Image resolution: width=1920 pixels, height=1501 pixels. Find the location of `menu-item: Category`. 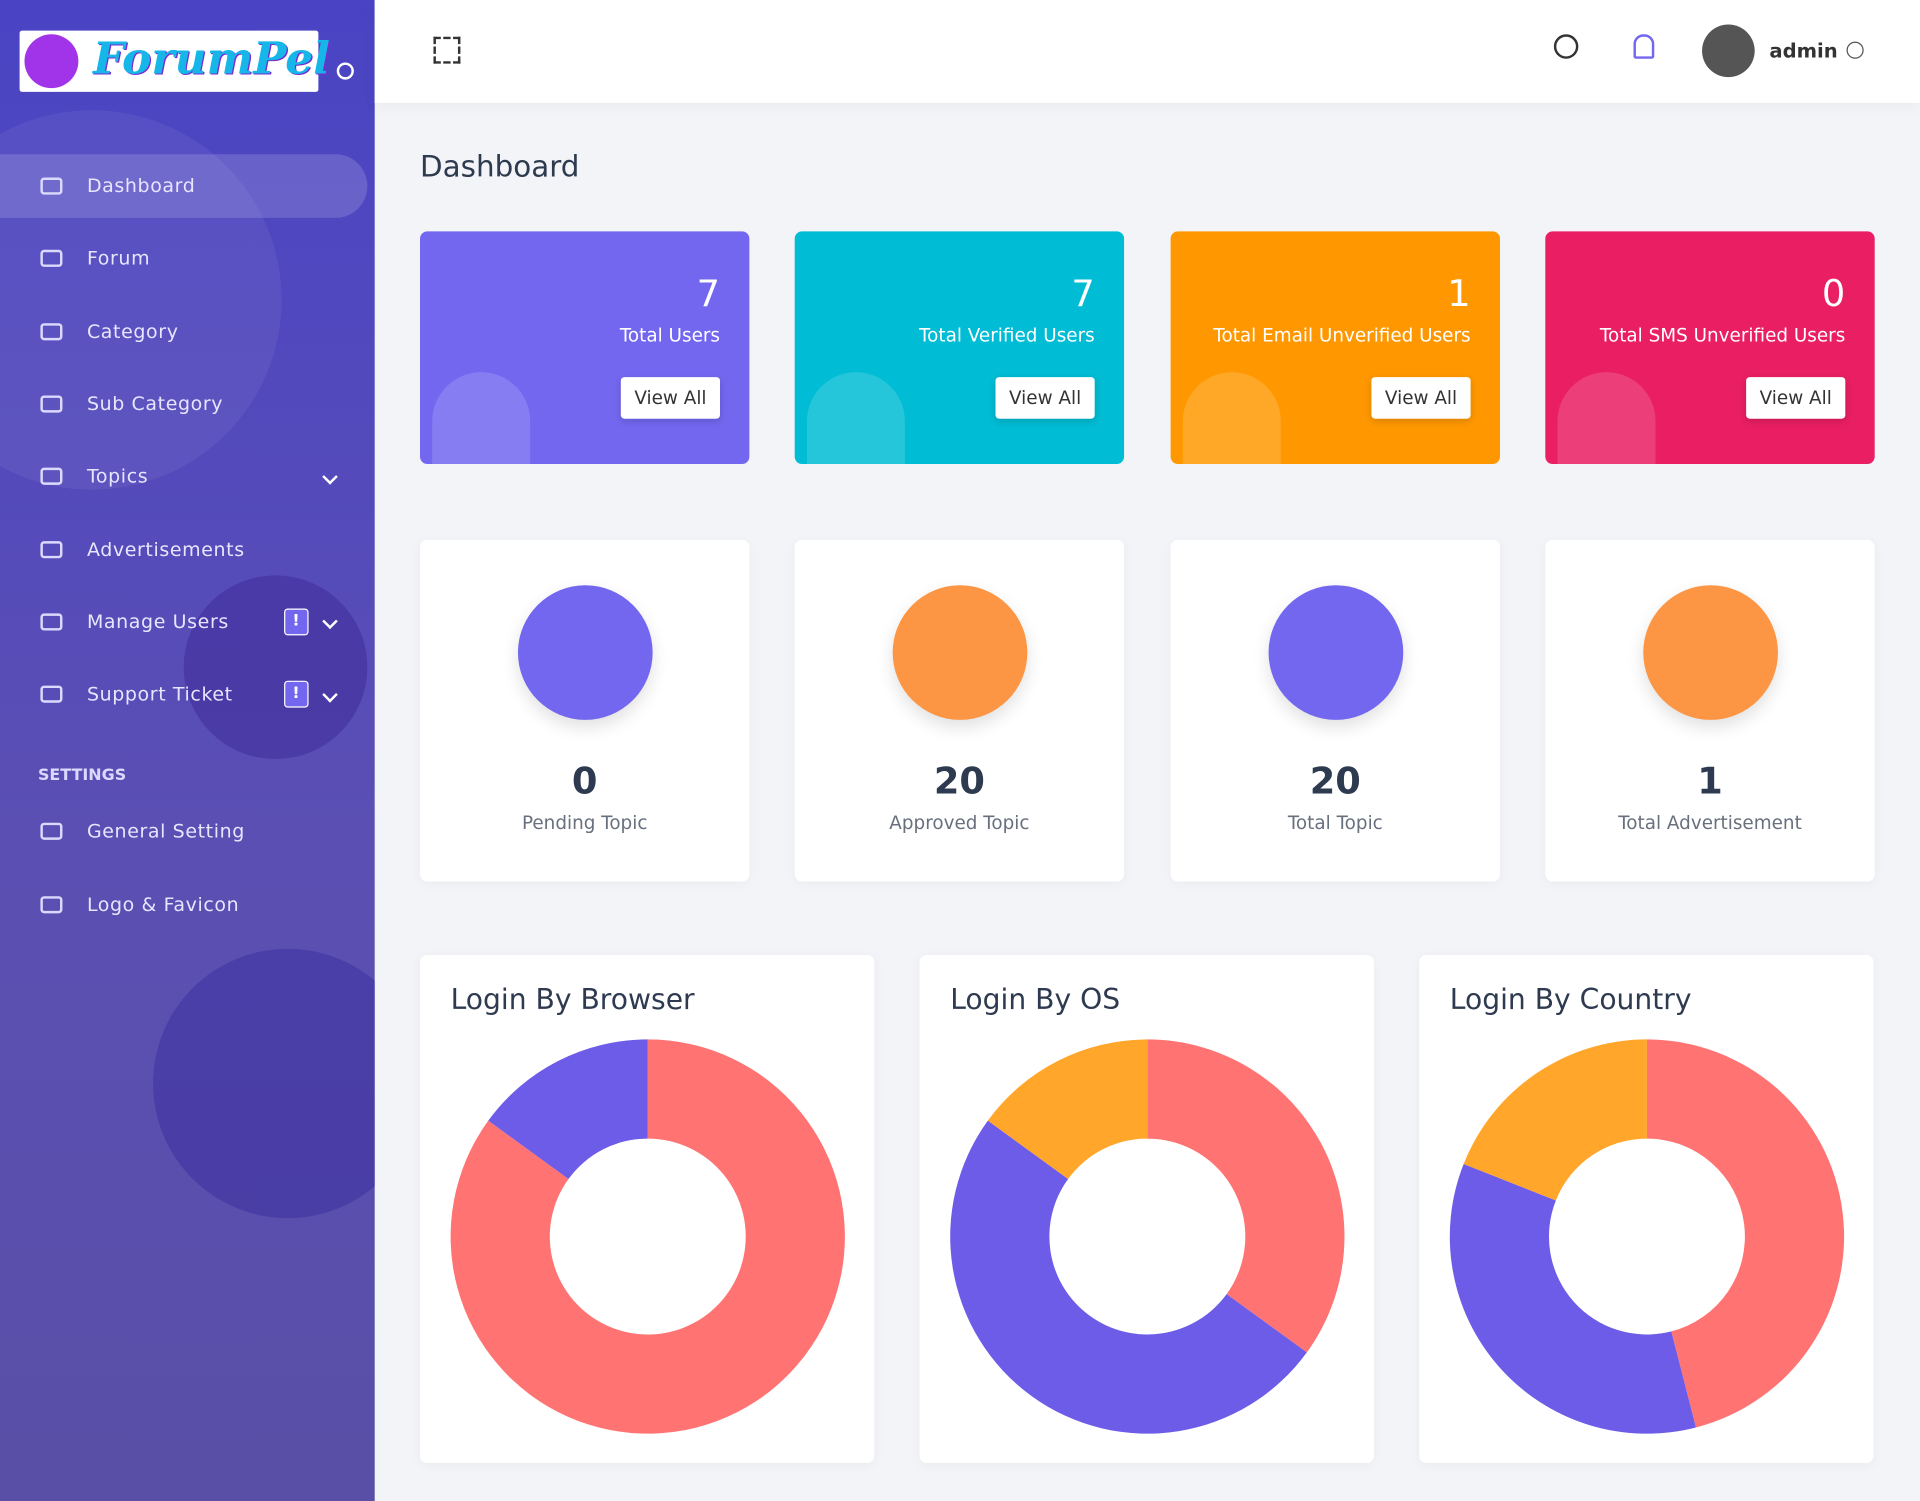

menu-item: Category is located at coordinates (183, 331).